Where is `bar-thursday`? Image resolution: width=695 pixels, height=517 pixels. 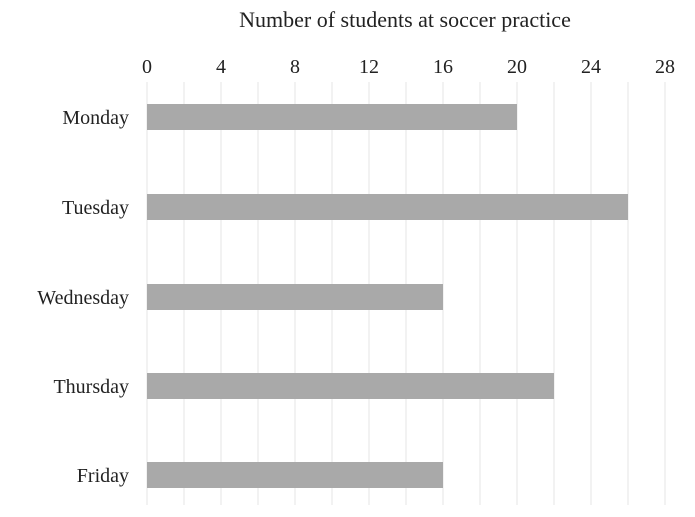
bar-thursday is located at coordinates (350, 386).